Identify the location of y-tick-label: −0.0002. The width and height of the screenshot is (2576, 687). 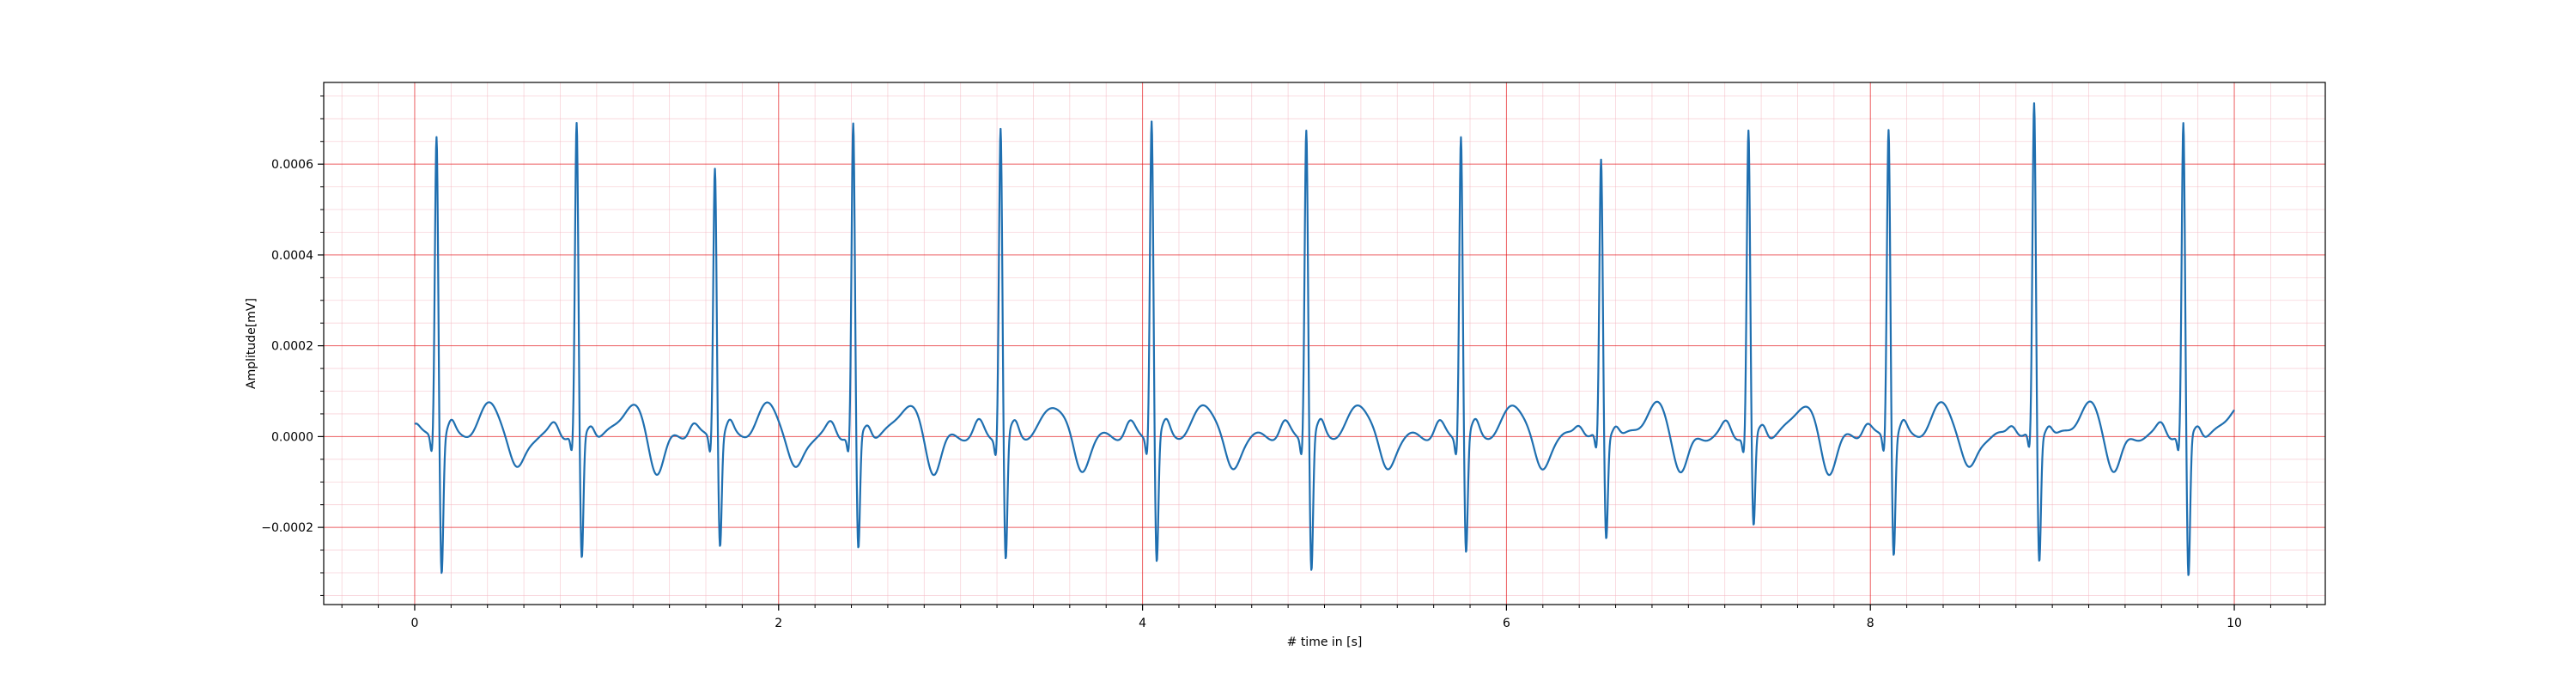
(287, 528).